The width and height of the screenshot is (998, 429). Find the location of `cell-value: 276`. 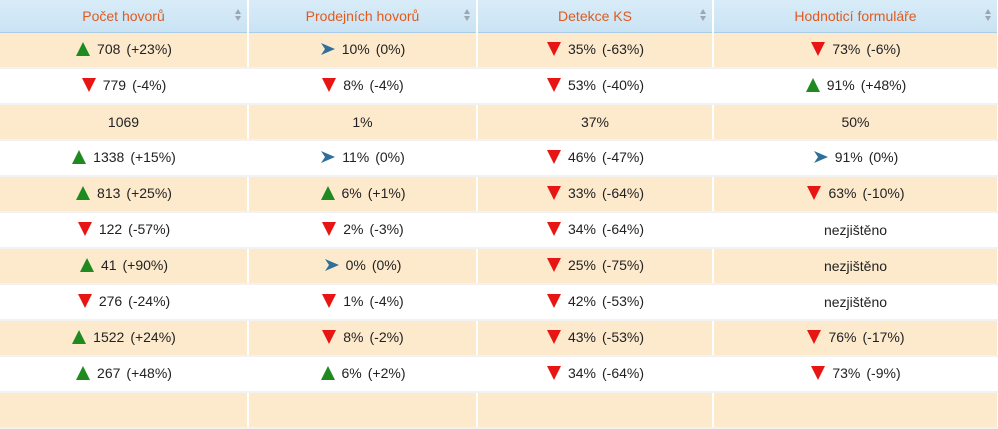

cell-value: 276 is located at coordinates (110, 300).